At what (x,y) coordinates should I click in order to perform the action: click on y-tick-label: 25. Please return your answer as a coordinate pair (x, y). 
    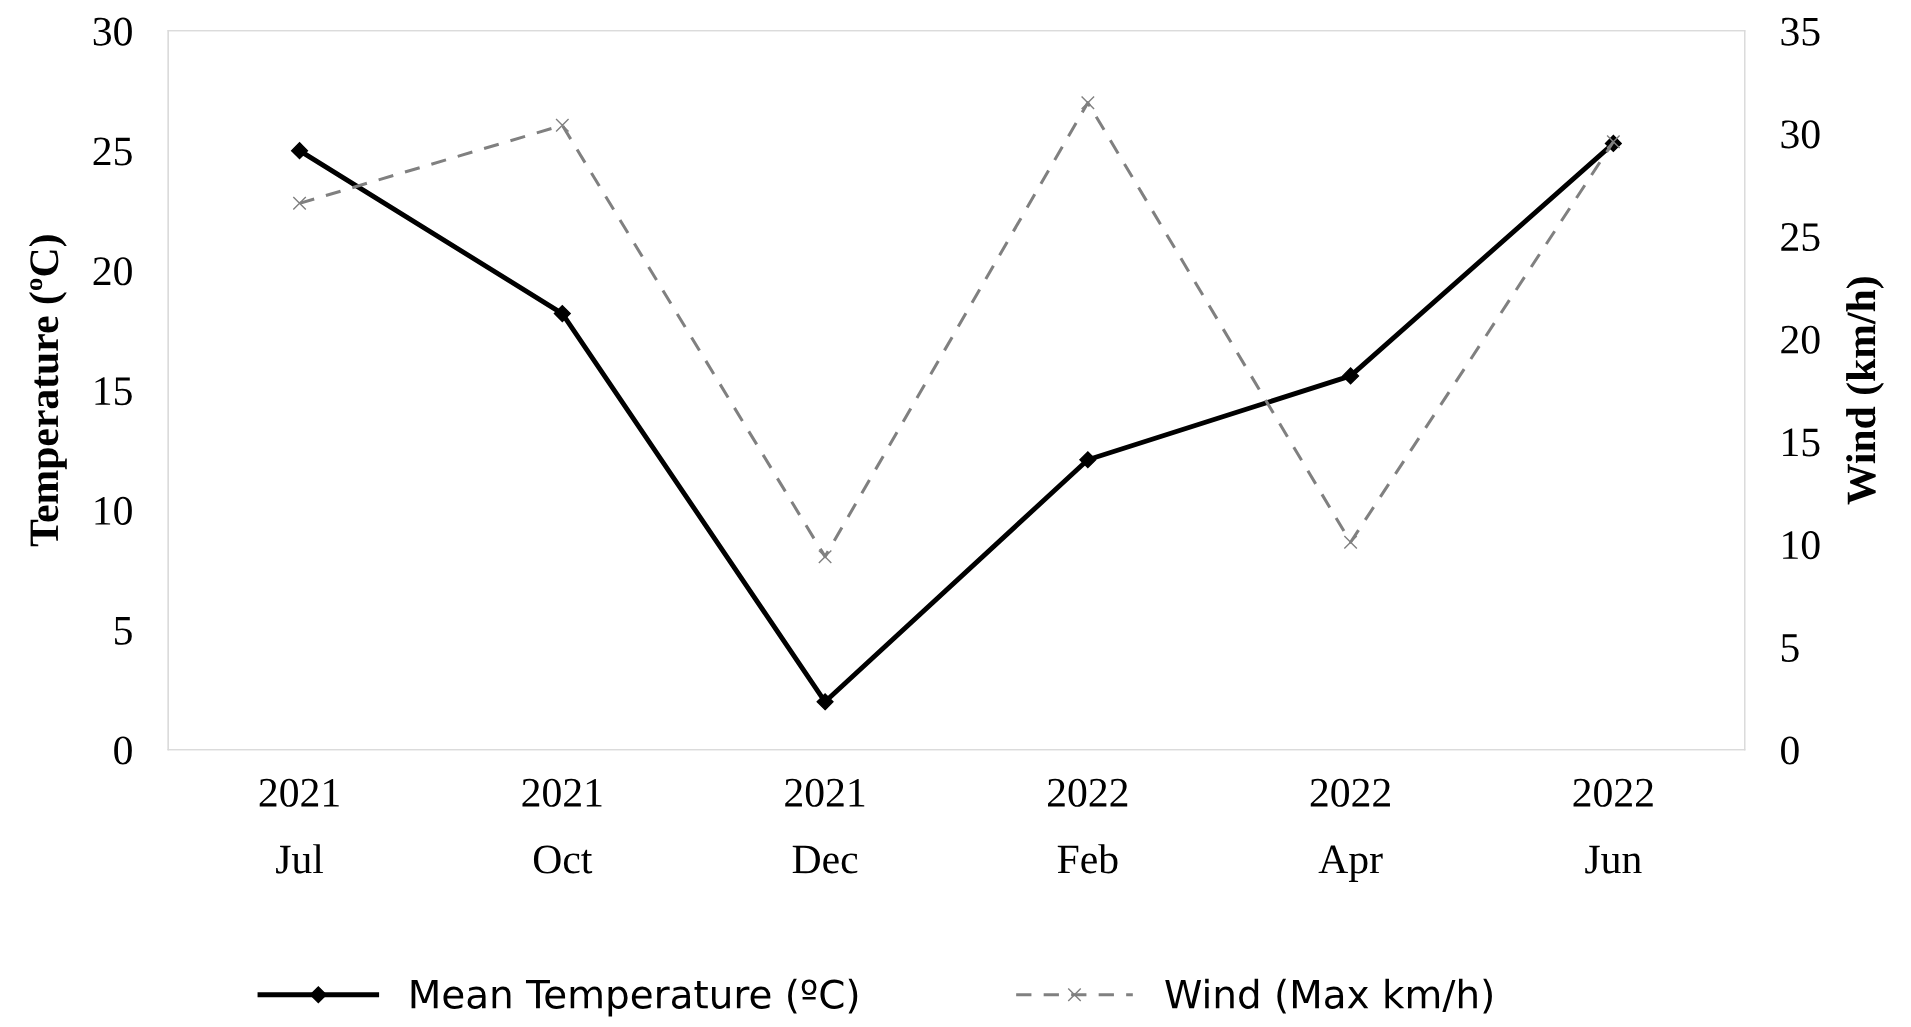
    Looking at the image, I should click on (112, 151).